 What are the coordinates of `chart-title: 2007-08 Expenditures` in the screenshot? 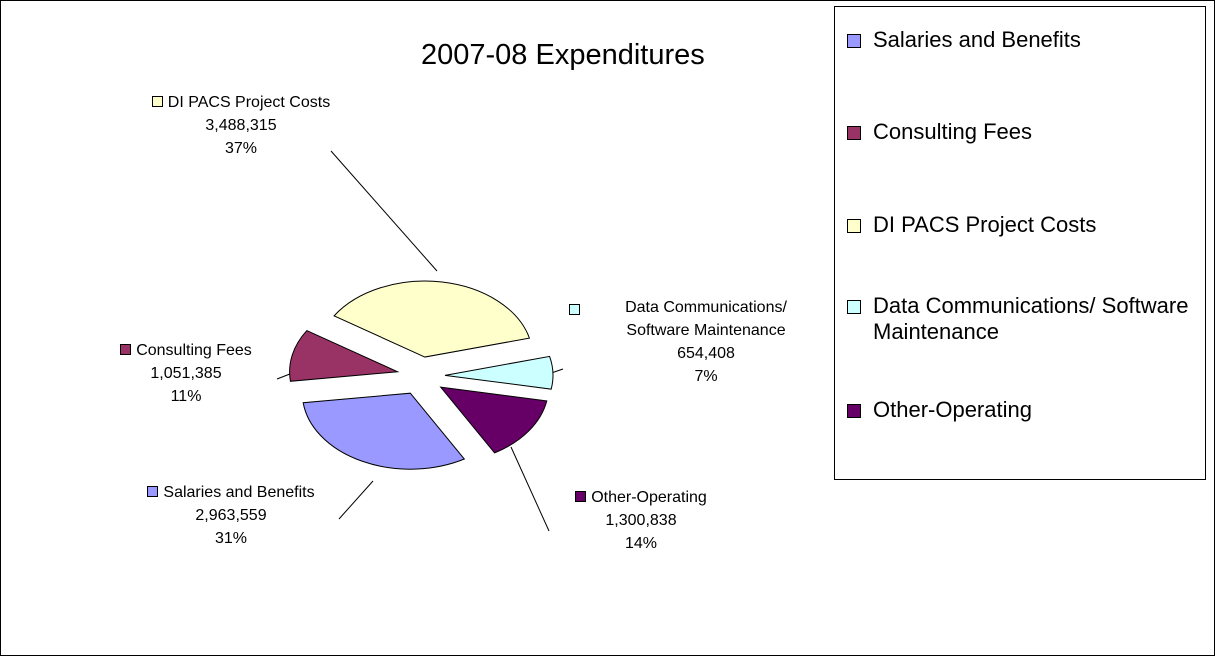 It's located at (563, 55).